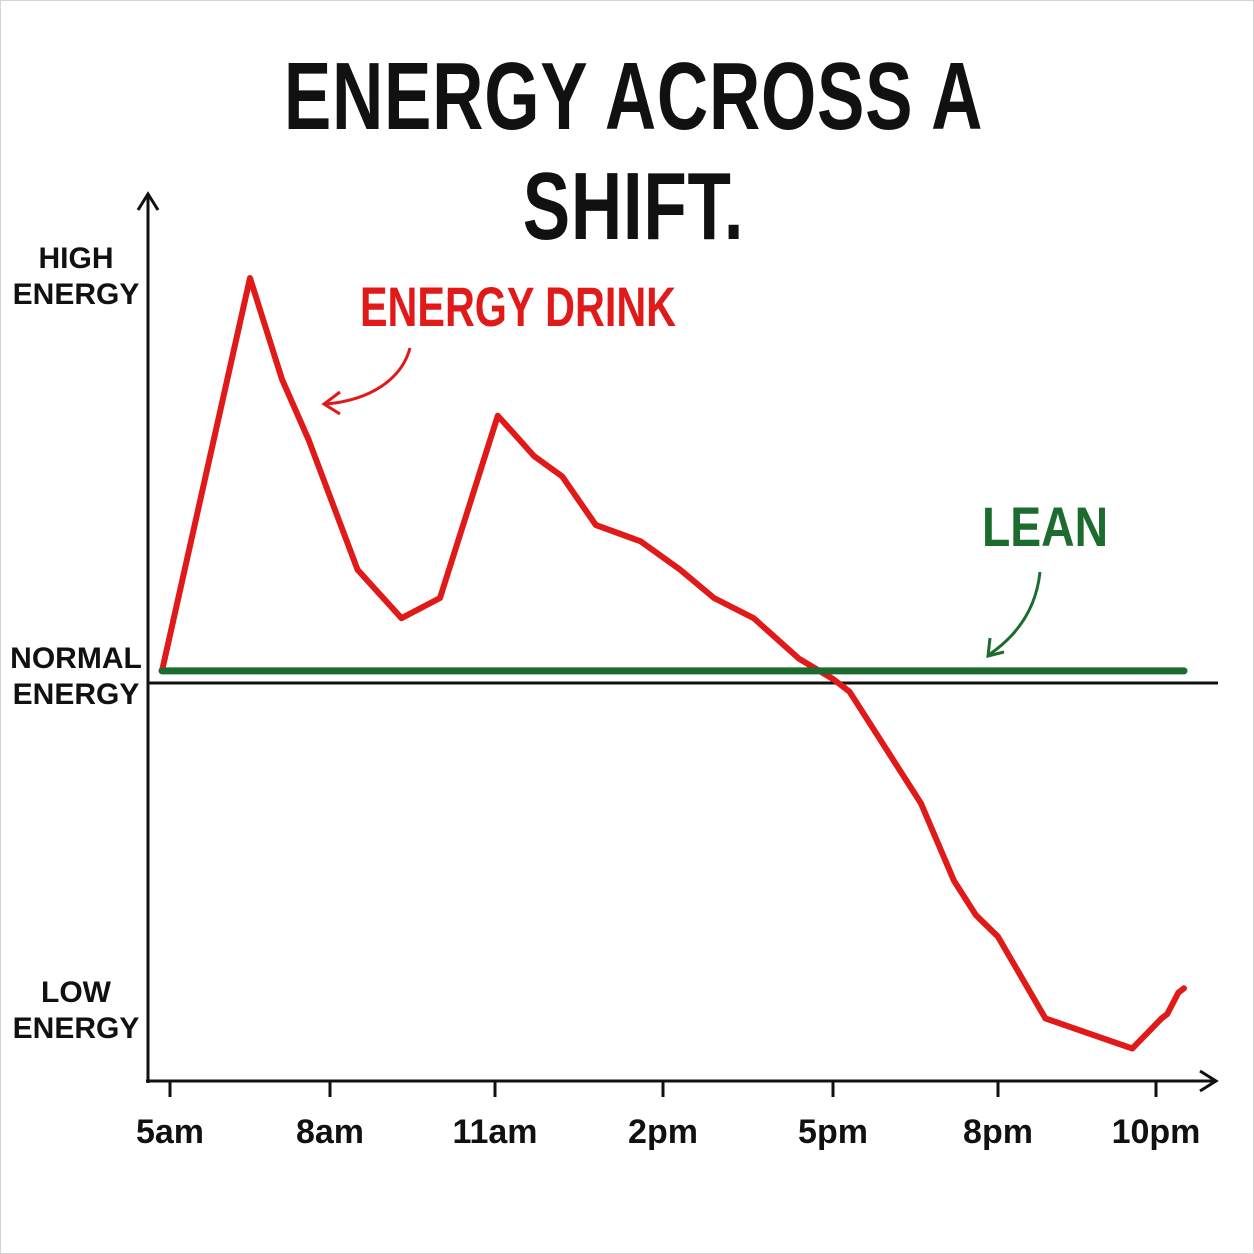 The image size is (1254, 1254). What do you see at coordinates (998, 1132) in the screenshot?
I see `x-tick-label: 8pm` at bounding box center [998, 1132].